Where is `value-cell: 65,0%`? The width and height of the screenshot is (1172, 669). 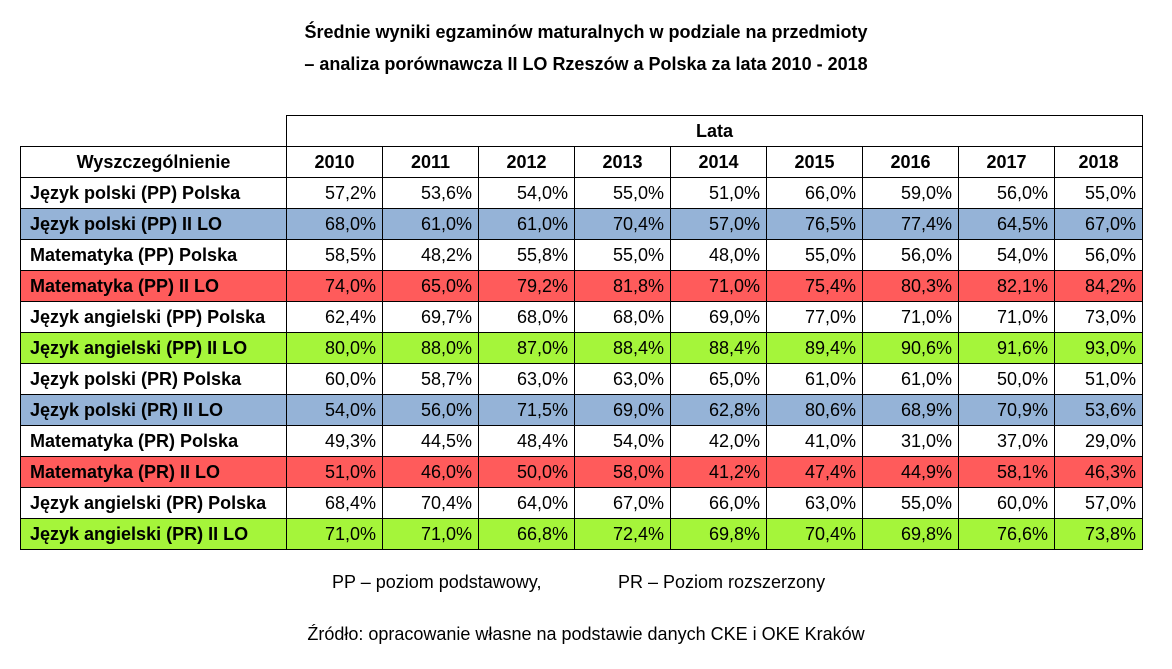
value-cell: 65,0% is located at coordinates (718, 379).